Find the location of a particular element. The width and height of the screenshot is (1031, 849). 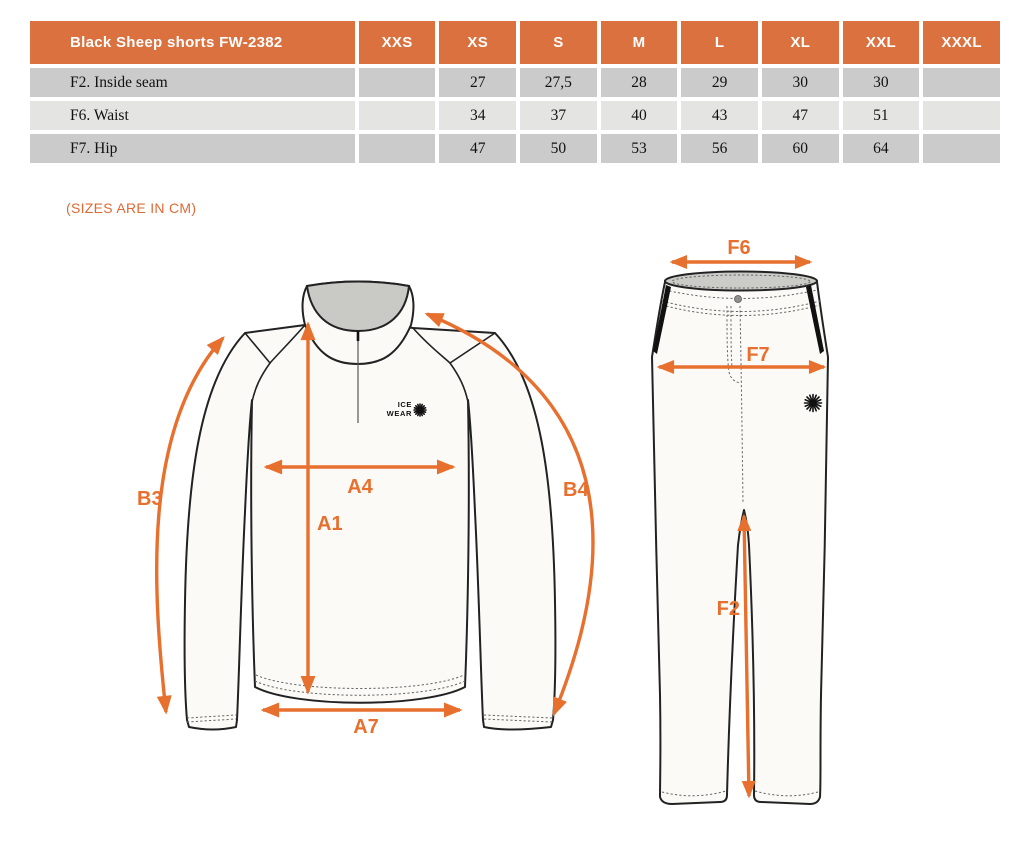

size-value-cell: 29 is located at coordinates (719, 82).